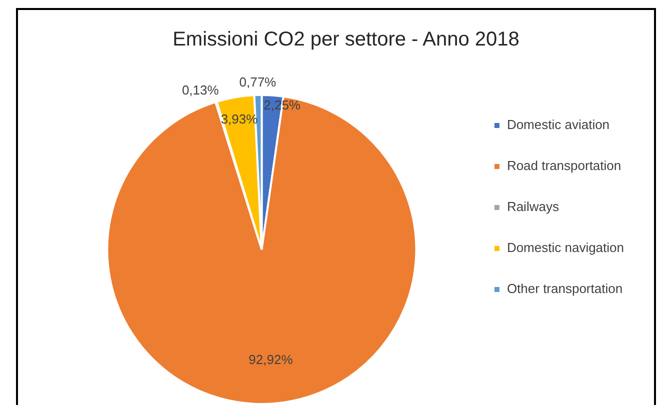 Image resolution: width=662 pixels, height=407 pixels. What do you see at coordinates (533, 206) in the screenshot?
I see `legend-label: Railways` at bounding box center [533, 206].